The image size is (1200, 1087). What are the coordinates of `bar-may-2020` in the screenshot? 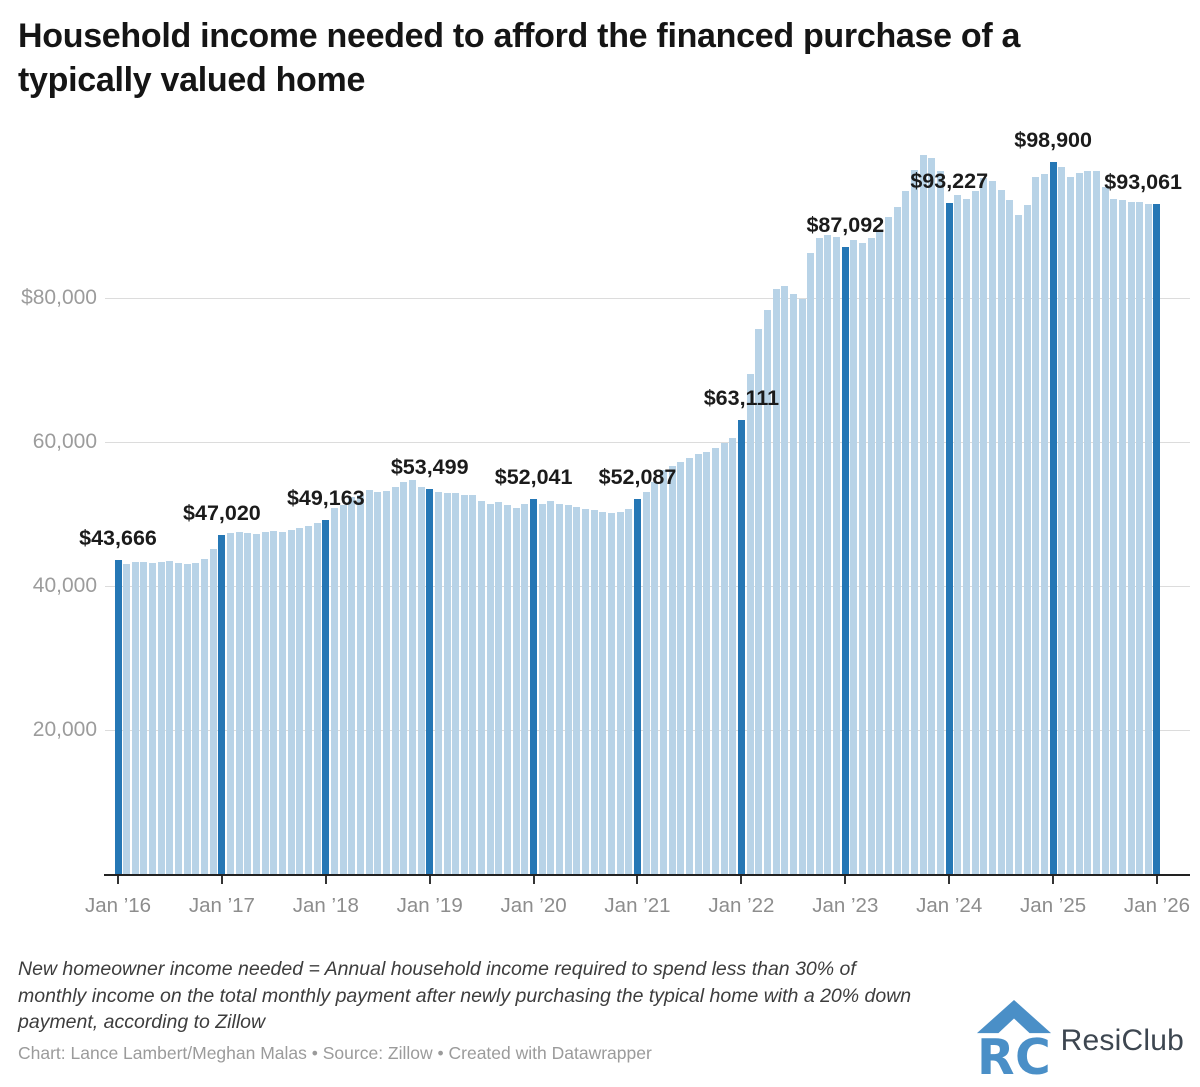 It's located at (568, 689).